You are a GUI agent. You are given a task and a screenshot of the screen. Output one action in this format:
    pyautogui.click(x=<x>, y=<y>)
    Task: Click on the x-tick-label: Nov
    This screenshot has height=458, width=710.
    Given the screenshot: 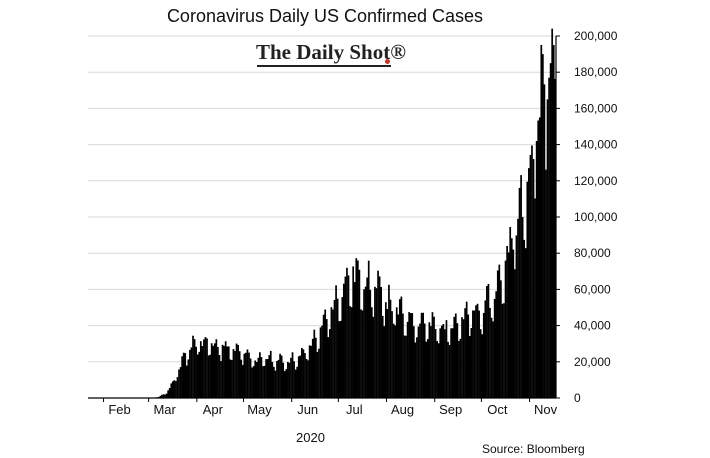 What is the action you would take?
    pyautogui.click(x=546, y=409)
    